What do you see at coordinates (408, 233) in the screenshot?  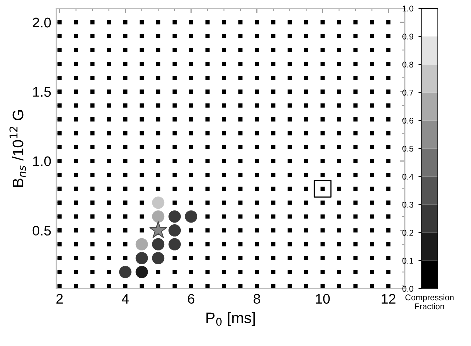 I see `color-bar-label: 0.2` at bounding box center [408, 233].